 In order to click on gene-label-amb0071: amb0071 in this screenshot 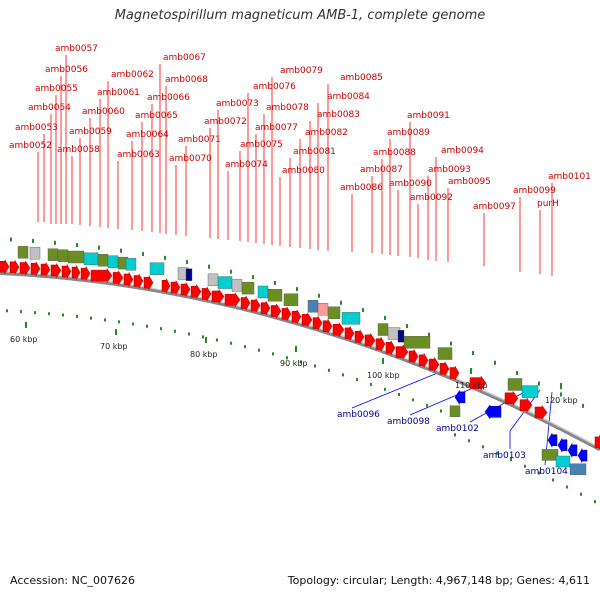, I will do `click(199, 140)`.